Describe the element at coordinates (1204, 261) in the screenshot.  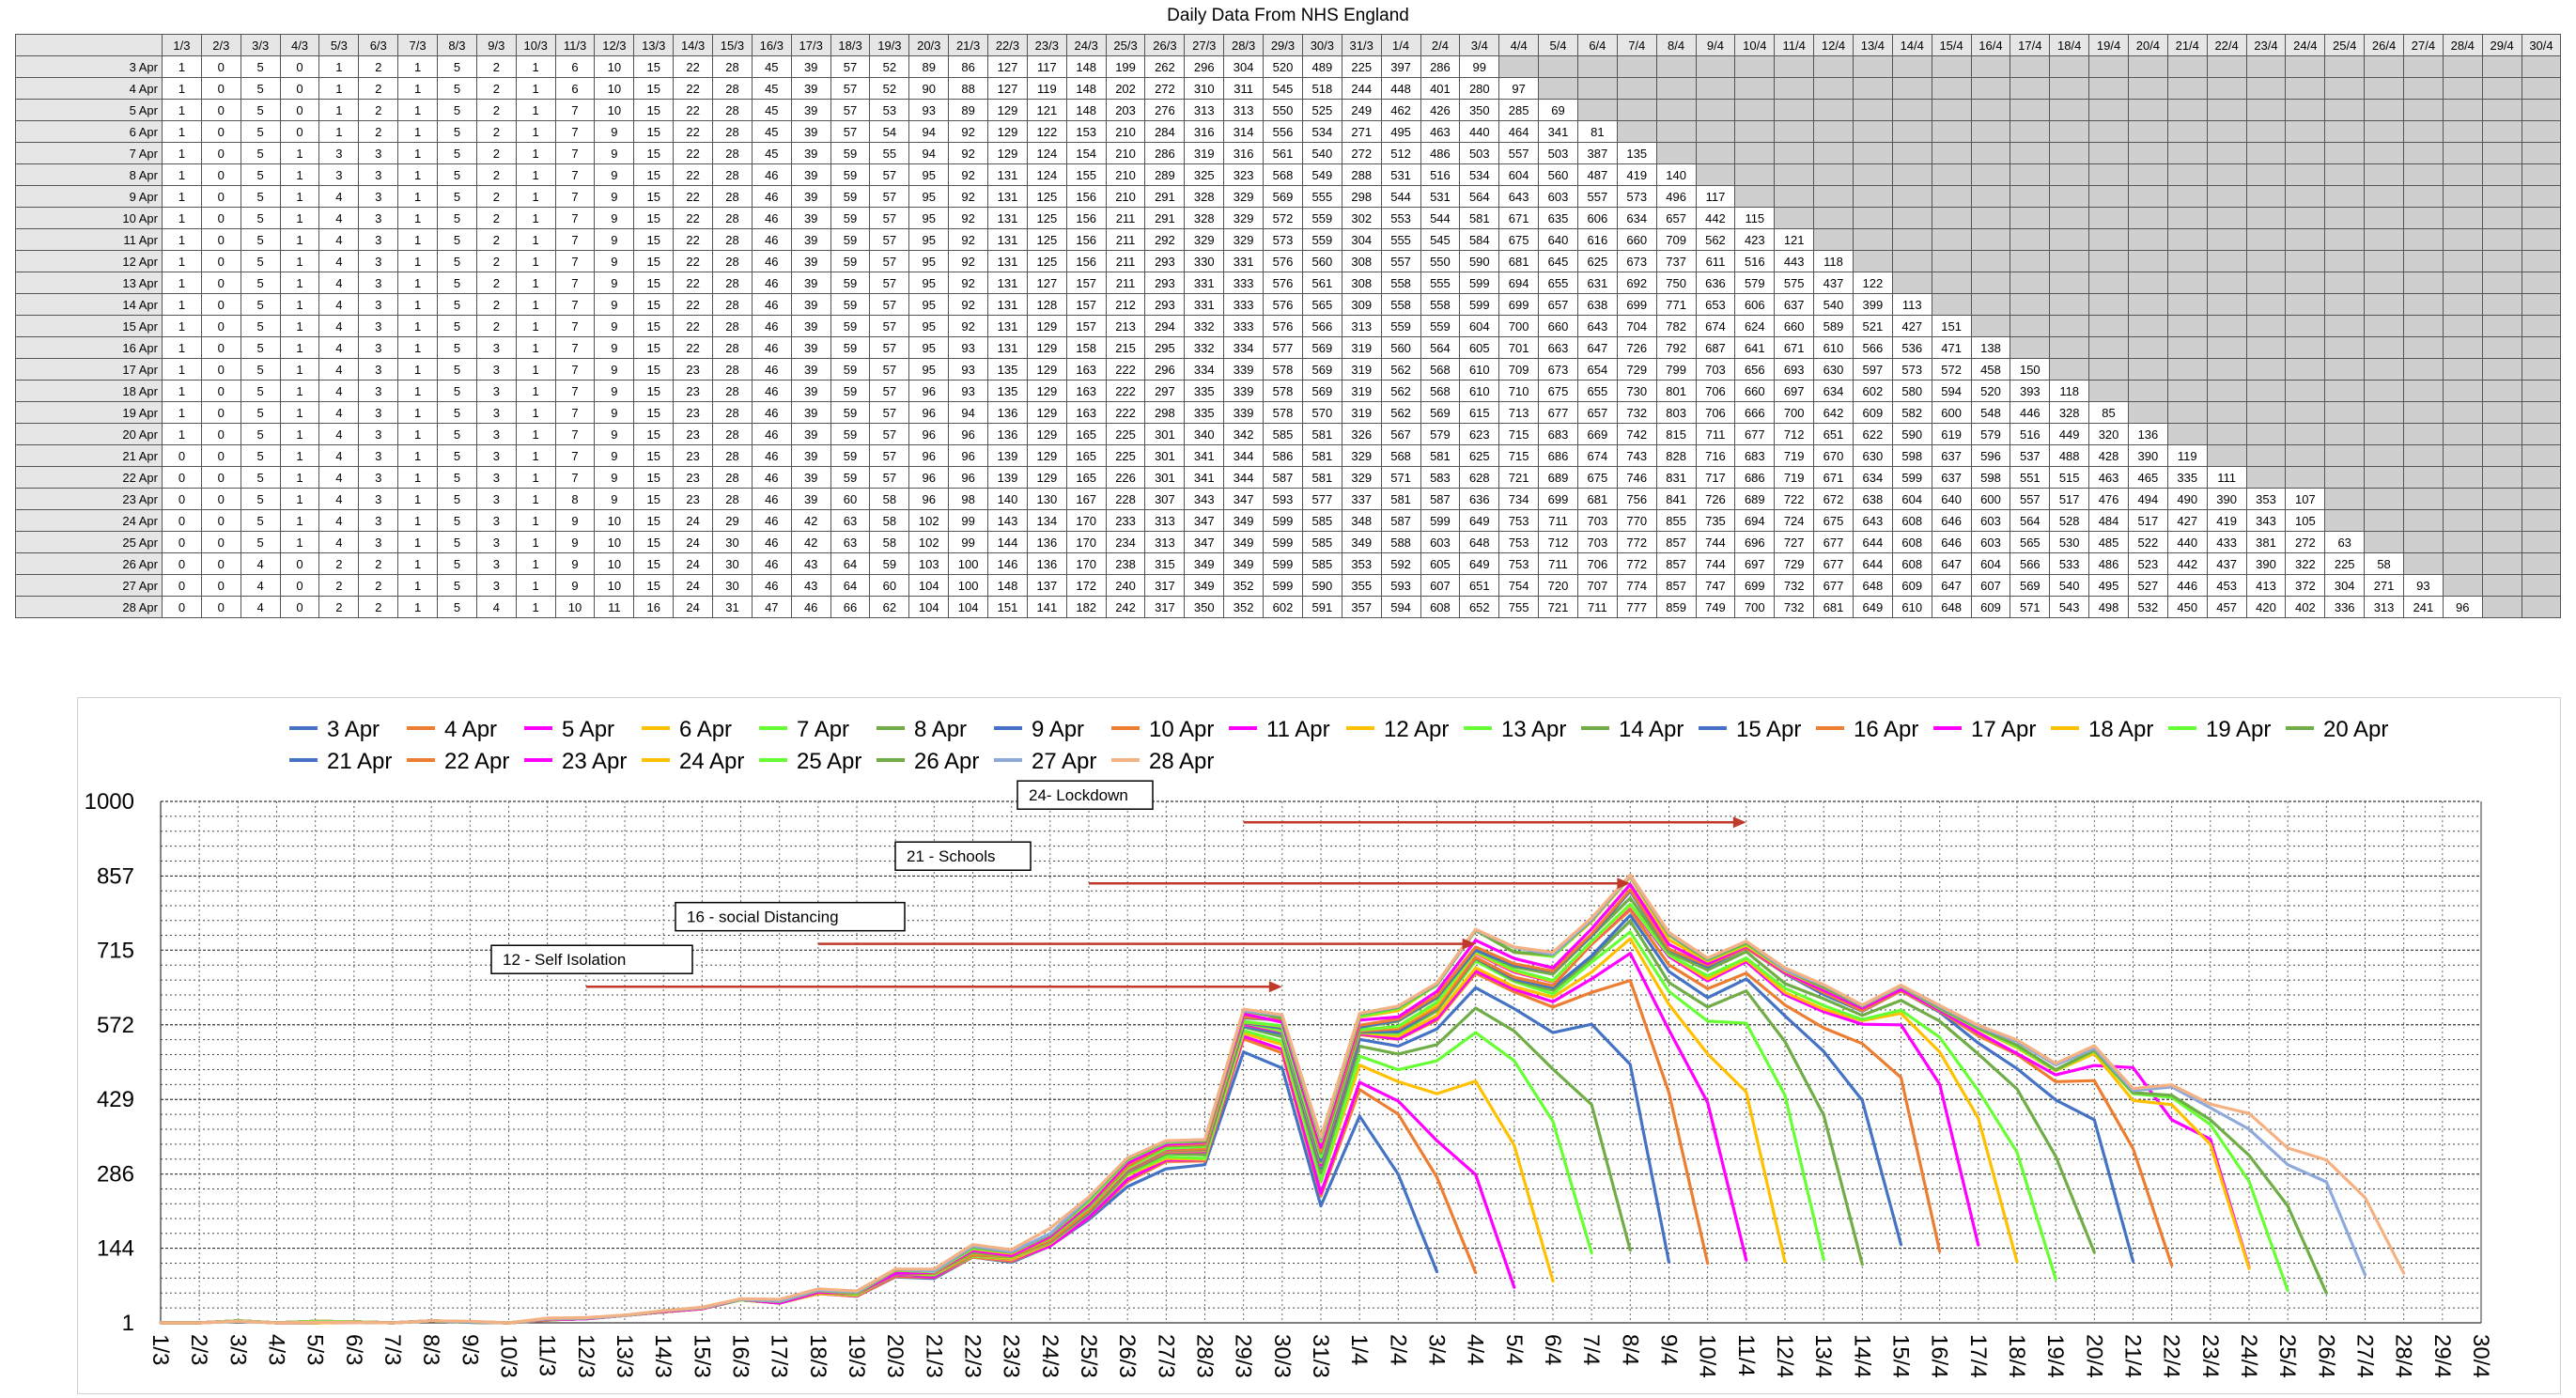
I see `table-cell: 330` at that location.